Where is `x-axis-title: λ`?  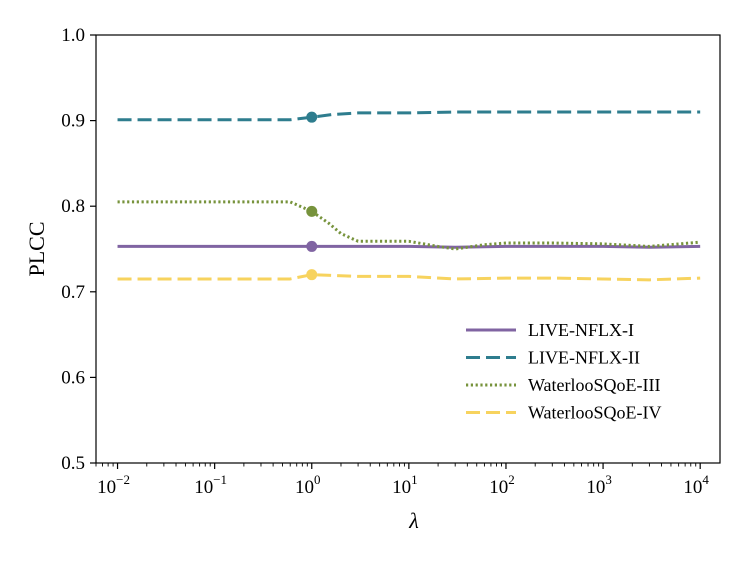
x-axis-title: λ is located at coordinates (413, 520).